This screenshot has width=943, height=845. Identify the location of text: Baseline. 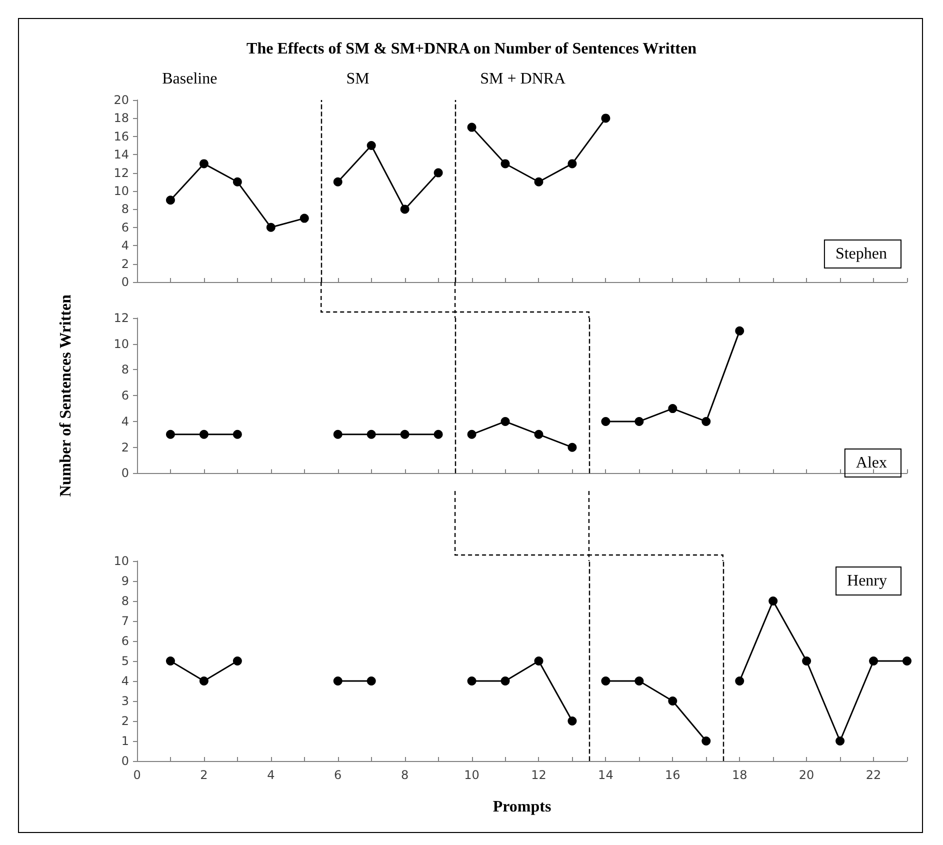
(190, 79).